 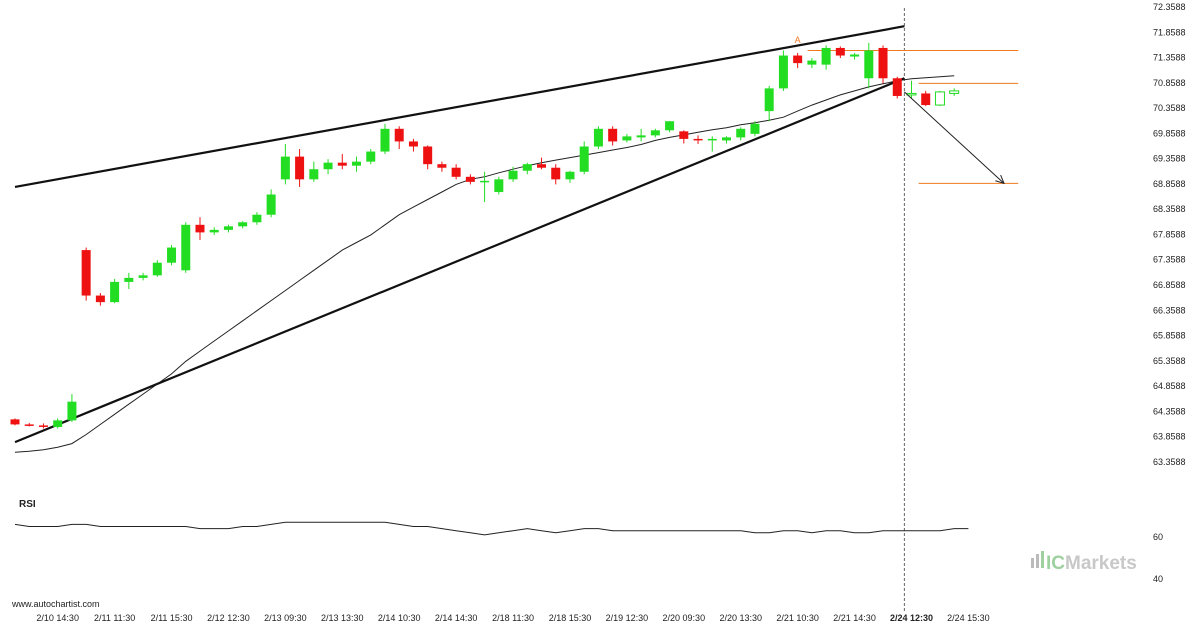 What do you see at coordinates (1169, 437) in the screenshot?
I see `price-tick-label: 63.8588` at bounding box center [1169, 437].